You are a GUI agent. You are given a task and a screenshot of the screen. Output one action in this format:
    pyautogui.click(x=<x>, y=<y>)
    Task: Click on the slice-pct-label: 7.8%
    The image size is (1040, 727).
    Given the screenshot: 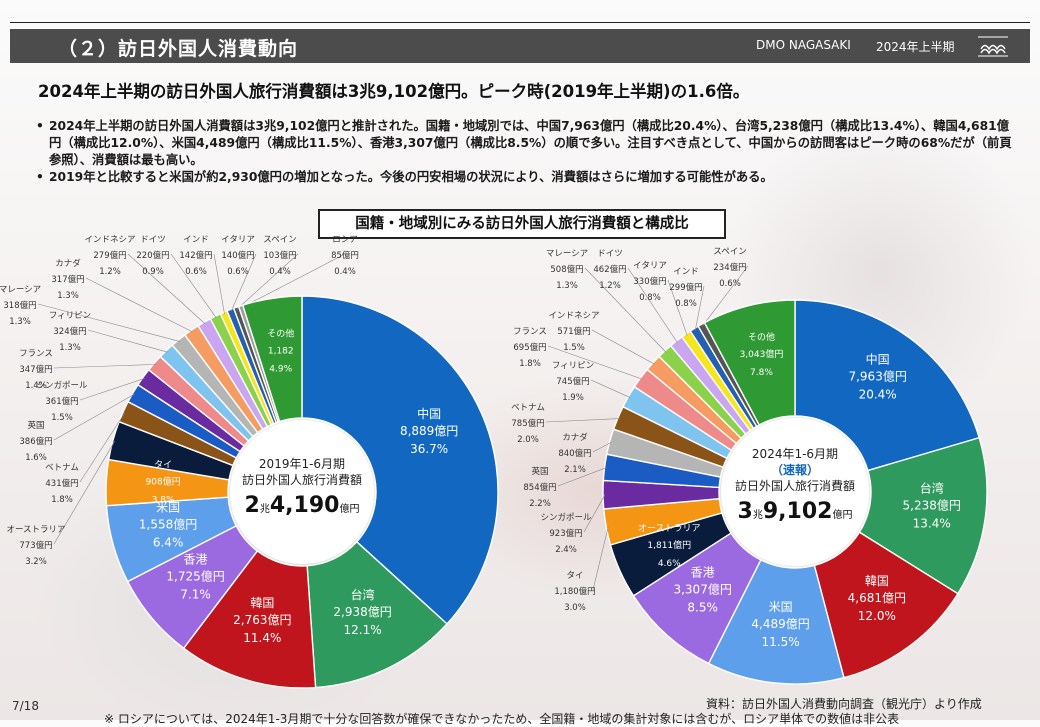 What is the action you would take?
    pyautogui.click(x=761, y=373)
    